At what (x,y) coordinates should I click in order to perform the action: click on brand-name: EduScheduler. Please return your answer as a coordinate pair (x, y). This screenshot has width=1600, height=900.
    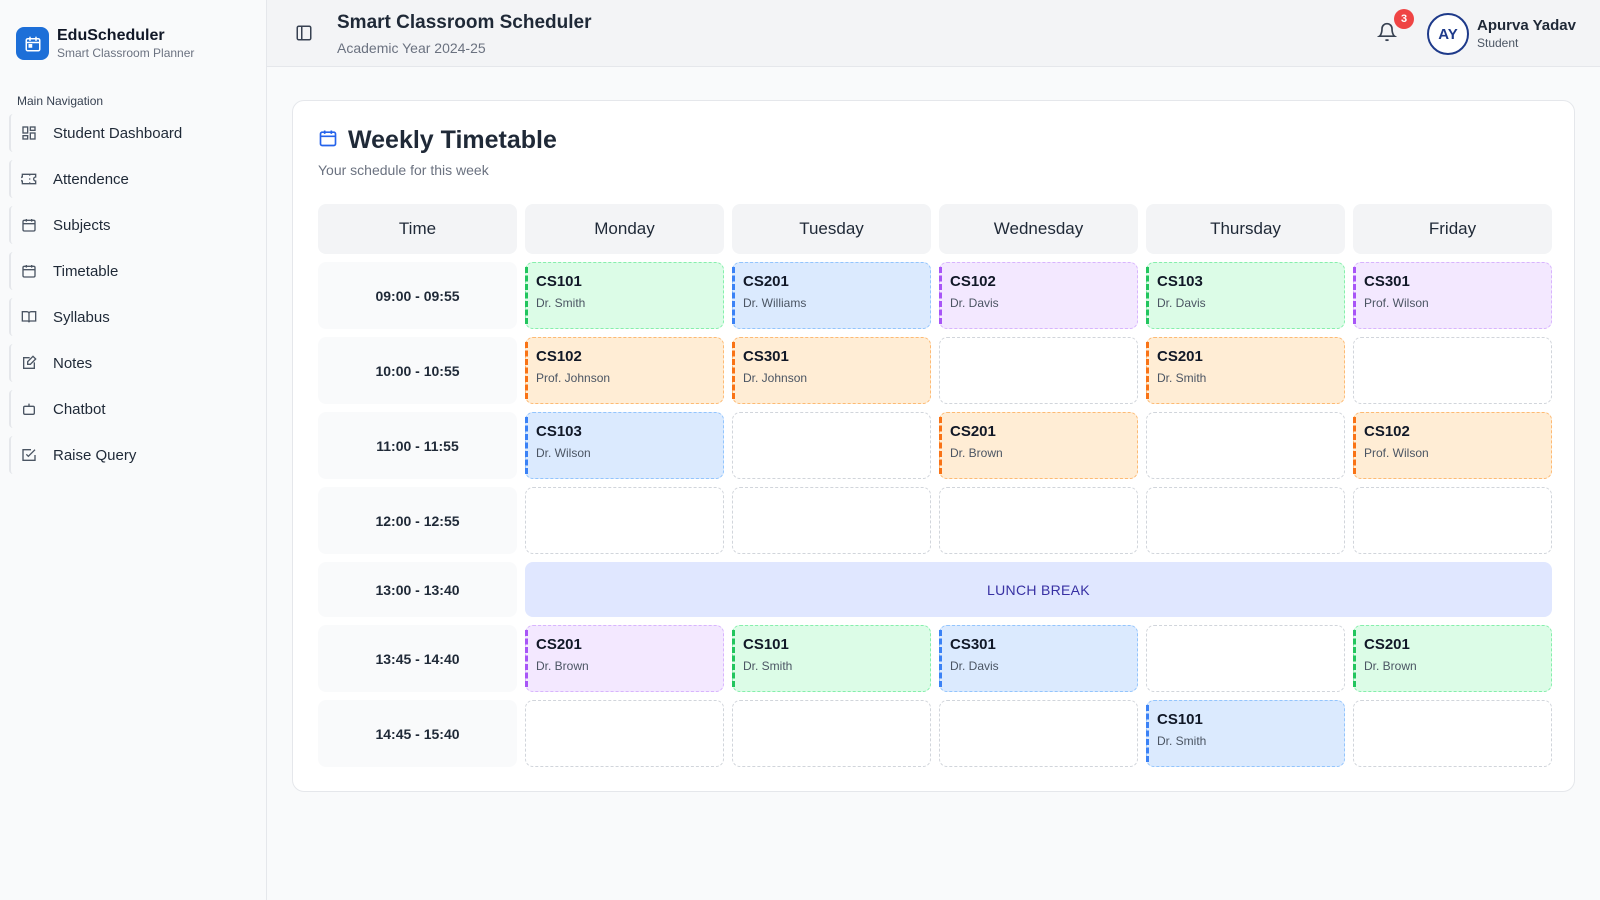
    Looking at the image, I should click on (111, 35).